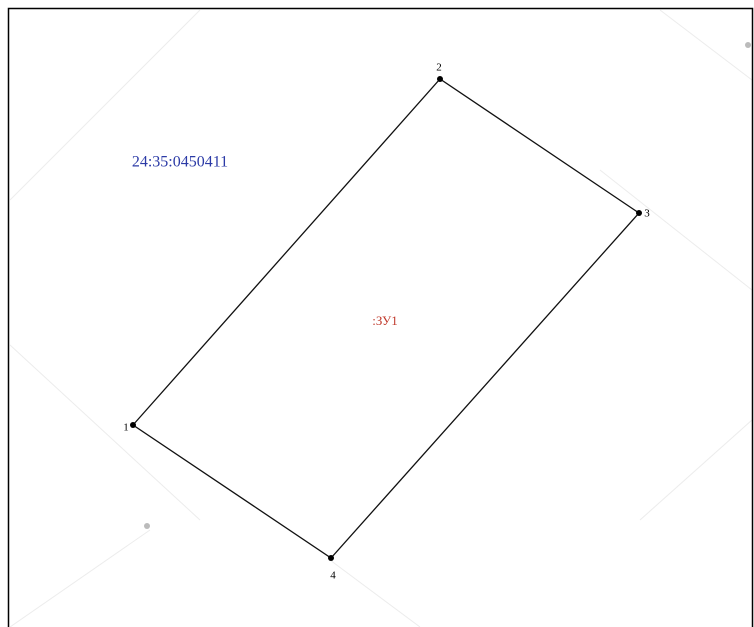 Image resolution: width=754 pixels, height=627 pixels. I want to click on point-label: 1, so click(126, 428).